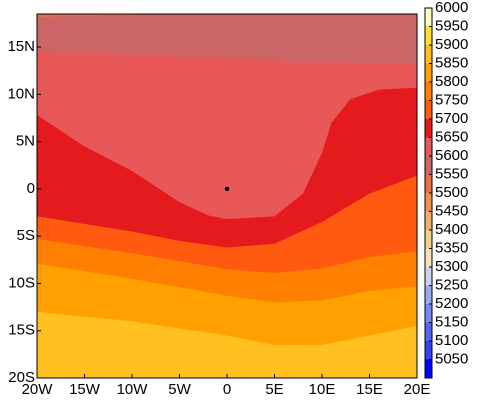 The height and width of the screenshot is (405, 480). What do you see at coordinates (25, 141) in the screenshot?
I see `y-tick-label: 5N` at bounding box center [25, 141].